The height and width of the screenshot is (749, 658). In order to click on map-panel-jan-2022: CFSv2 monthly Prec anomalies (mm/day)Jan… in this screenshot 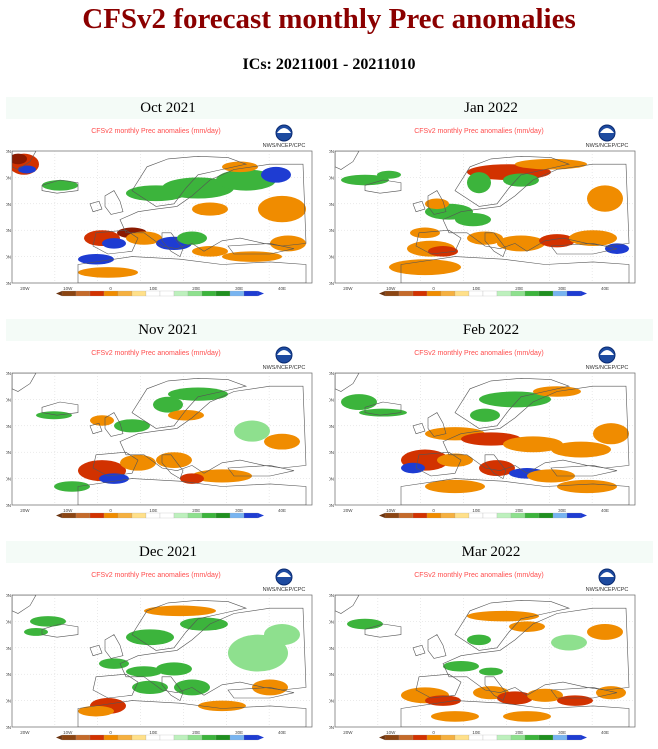, I will do `click(491, 219)`.